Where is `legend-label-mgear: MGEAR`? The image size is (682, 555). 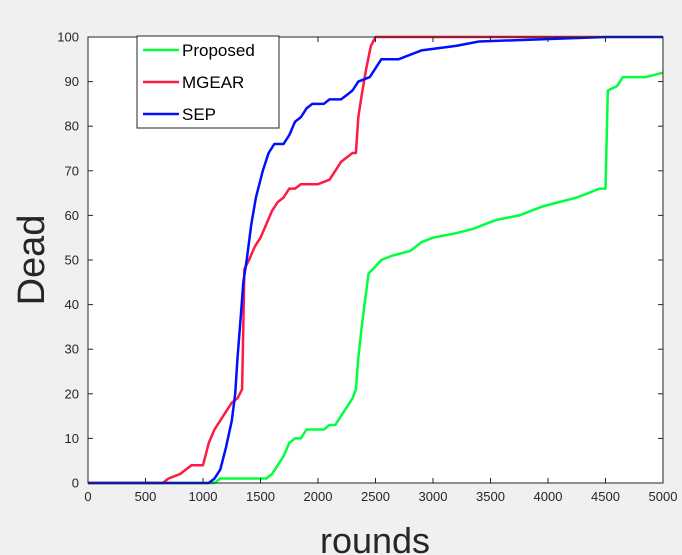
legend-label-mgear: MGEAR is located at coordinates (213, 82).